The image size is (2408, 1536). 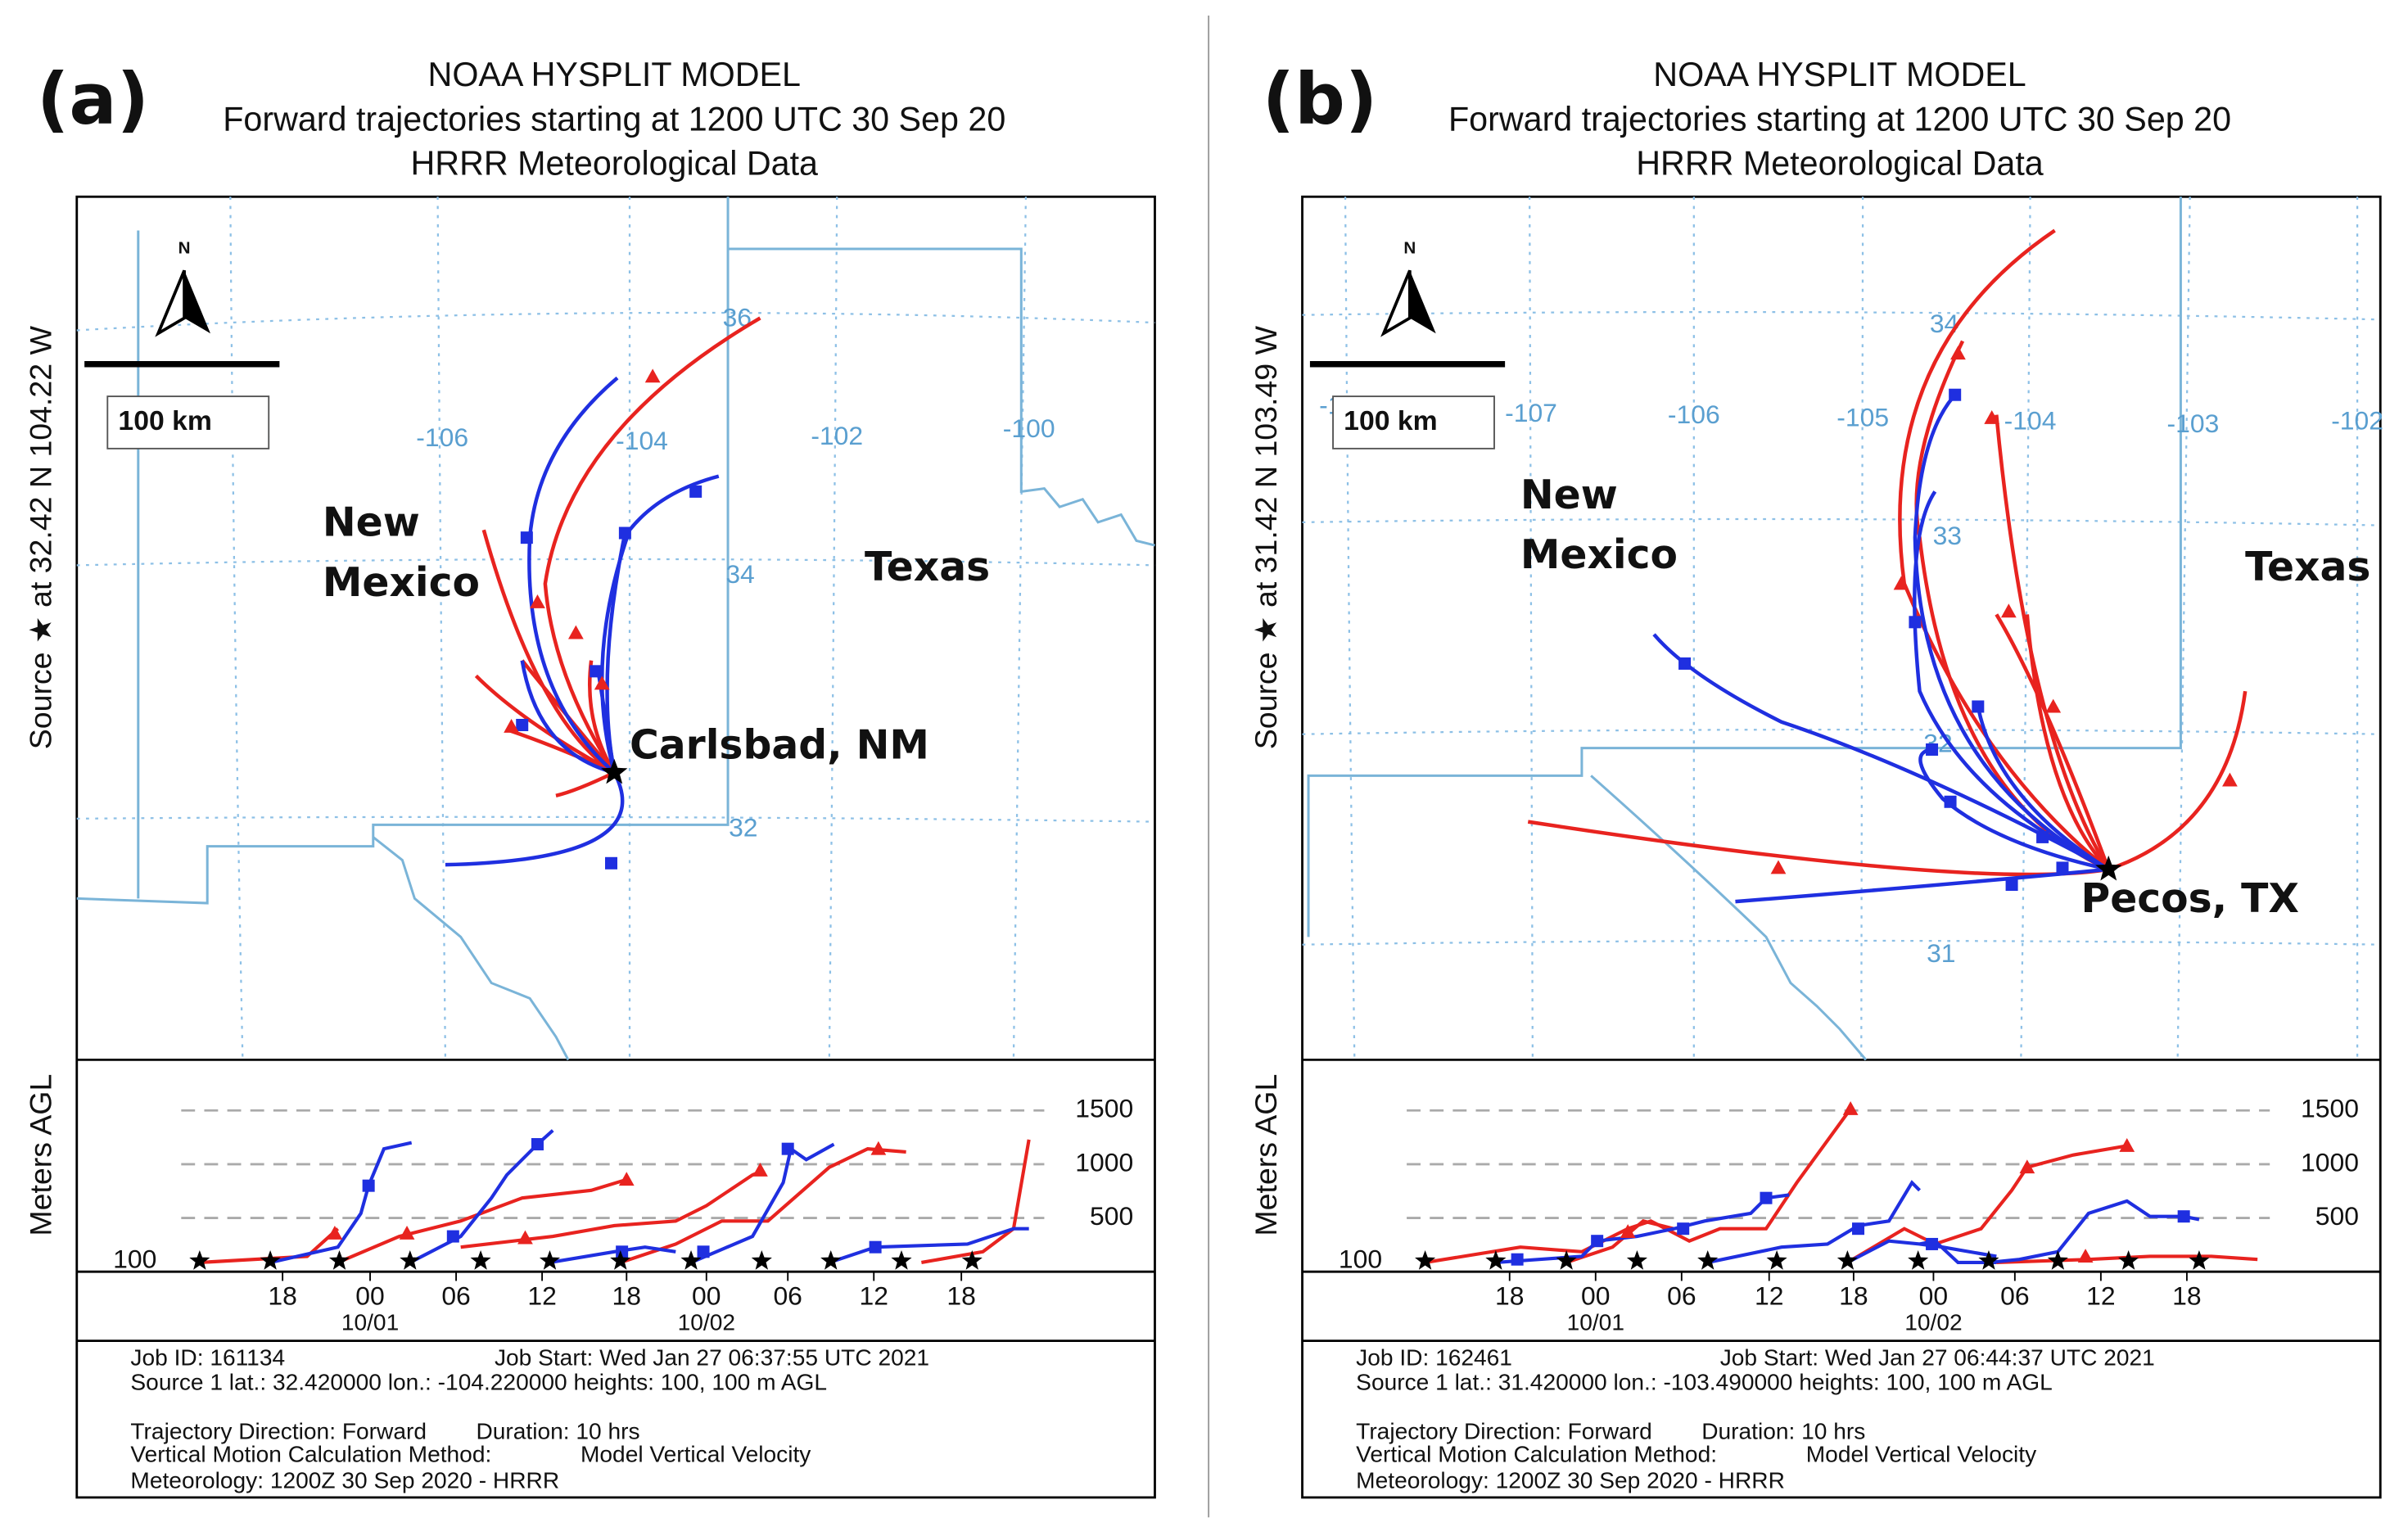 I want to click on lon-label: -103, so click(x=2193, y=423).